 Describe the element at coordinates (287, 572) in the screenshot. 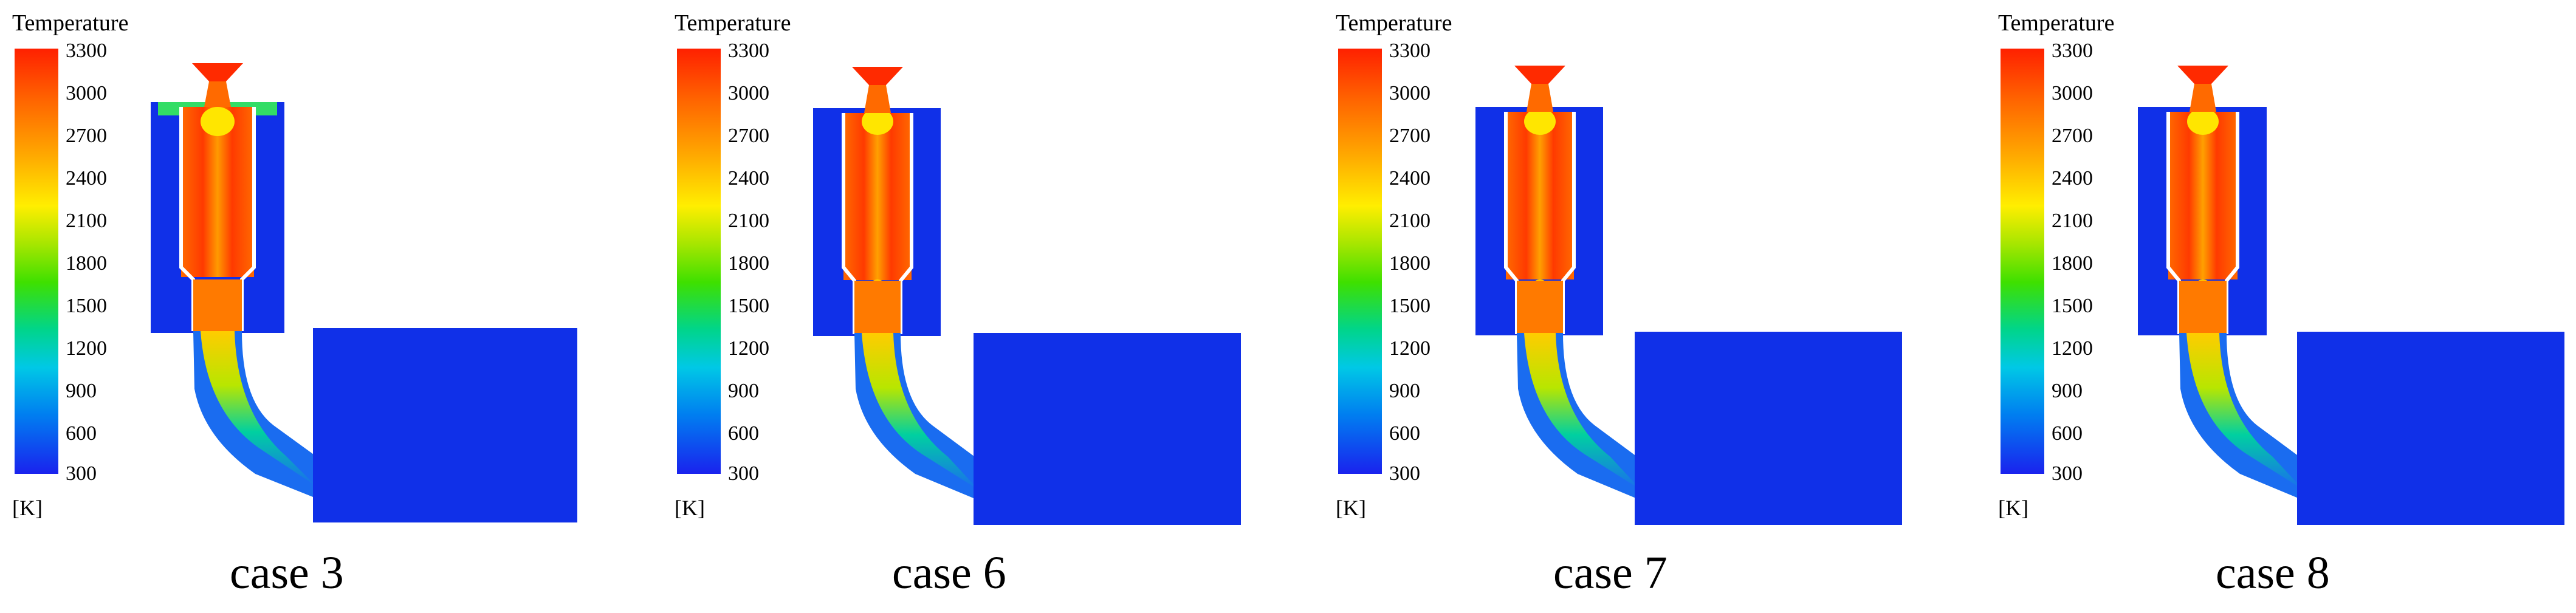

I see `case-label: case 3` at that location.